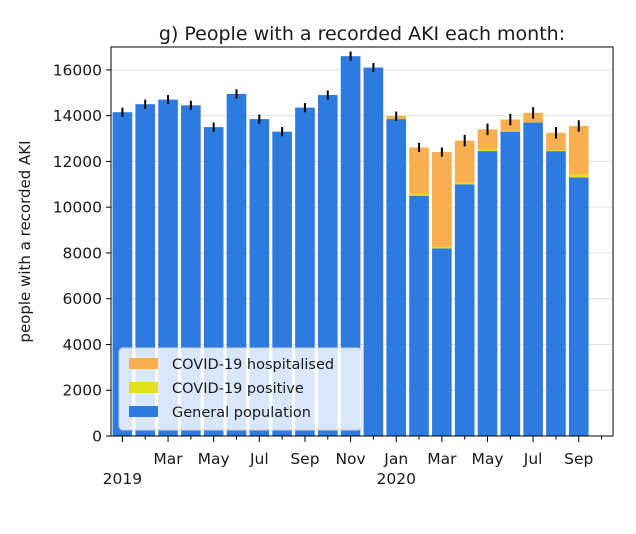 The width and height of the screenshot is (636, 534). What do you see at coordinates (241, 413) in the screenshot?
I see `legend-label: General population` at bounding box center [241, 413].